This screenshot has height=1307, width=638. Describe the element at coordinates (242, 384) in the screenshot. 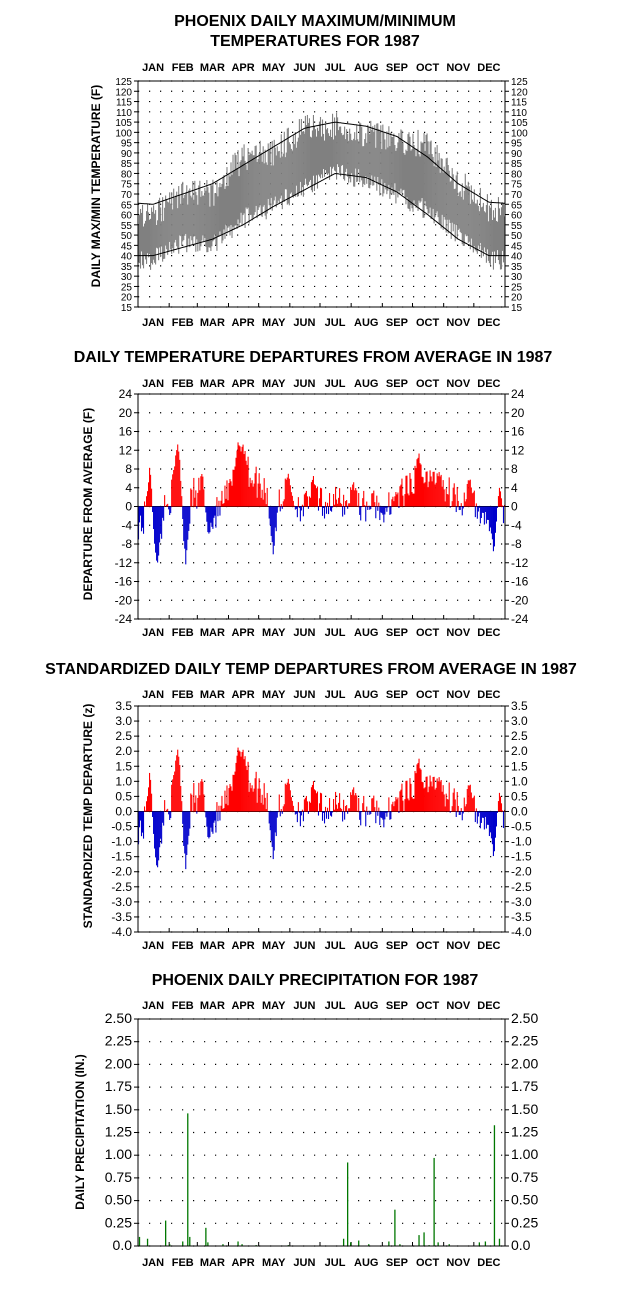

I see `month-label-top-apr: APR` at that location.